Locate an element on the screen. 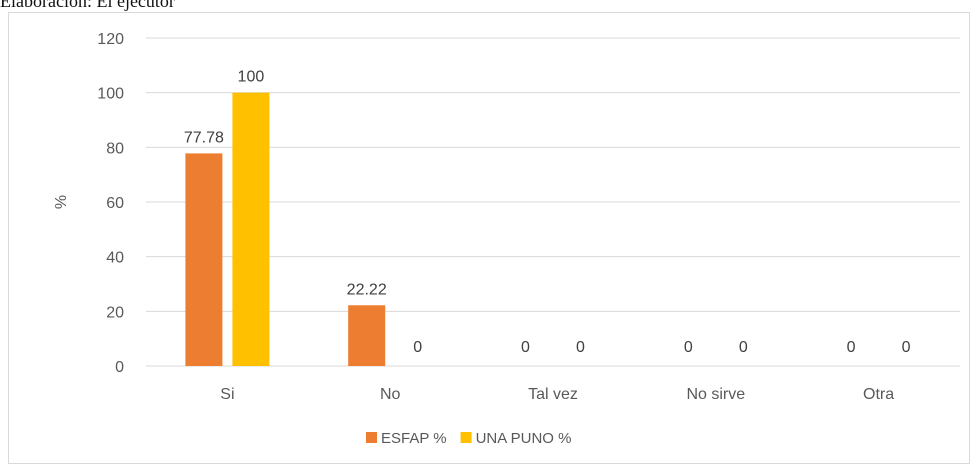 This screenshot has width=980, height=466. y-tick-label: 120 is located at coordinates (110, 39).